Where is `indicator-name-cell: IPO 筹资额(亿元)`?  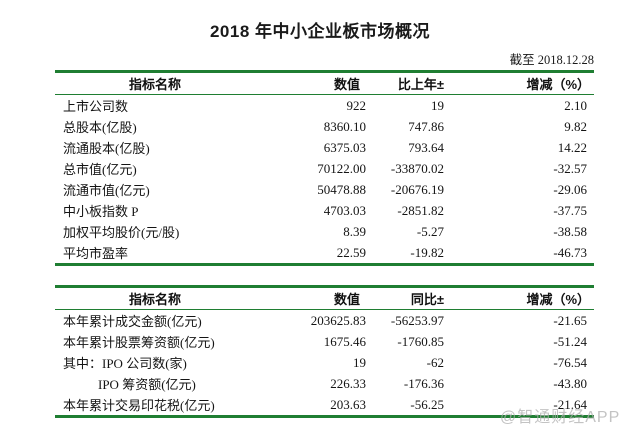 indicator-name-cell: IPO 筹资额(亿元) is located at coordinates (147, 384).